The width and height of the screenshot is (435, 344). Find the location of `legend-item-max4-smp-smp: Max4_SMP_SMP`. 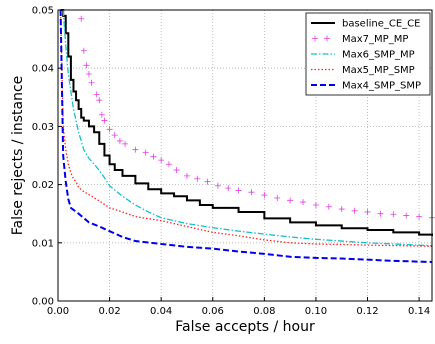

legend-item-max4-smp-smp: Max4_SMP_SMP is located at coordinates (366, 86).